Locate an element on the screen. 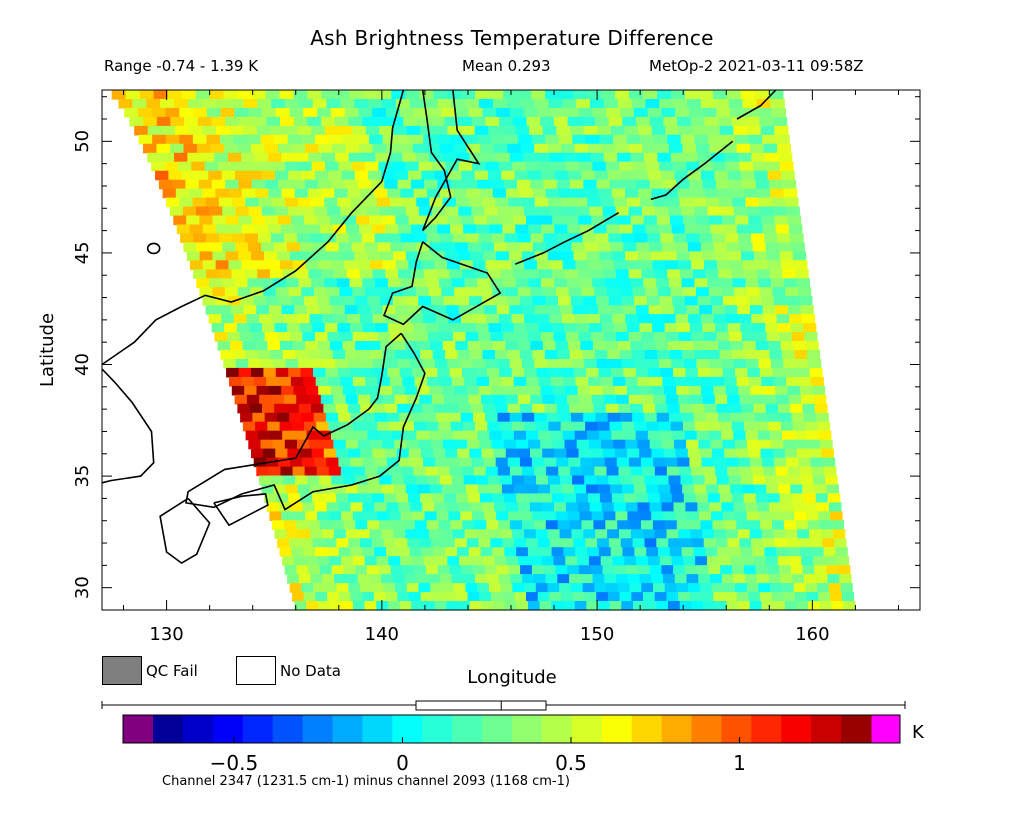 This screenshot has width=1024, height=813. colorbar-segment is located at coordinates (317, 729).